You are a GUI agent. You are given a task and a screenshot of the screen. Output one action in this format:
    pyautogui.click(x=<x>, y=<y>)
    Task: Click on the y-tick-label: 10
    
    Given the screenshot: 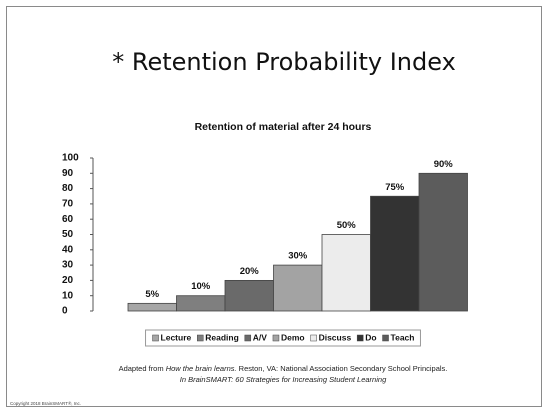 What is the action you would take?
    pyautogui.click(x=68, y=295)
    